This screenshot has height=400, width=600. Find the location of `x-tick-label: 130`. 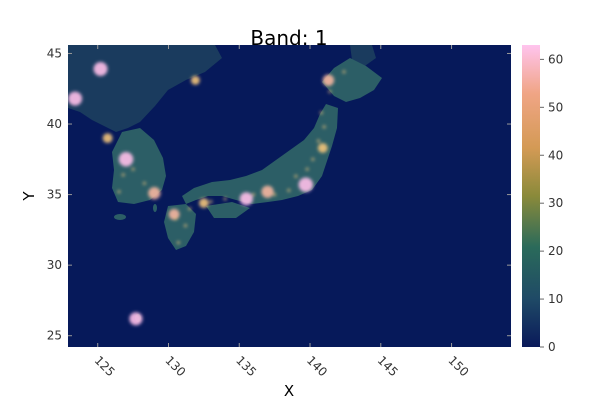

x-tick-label: 130 is located at coordinates (175, 366).